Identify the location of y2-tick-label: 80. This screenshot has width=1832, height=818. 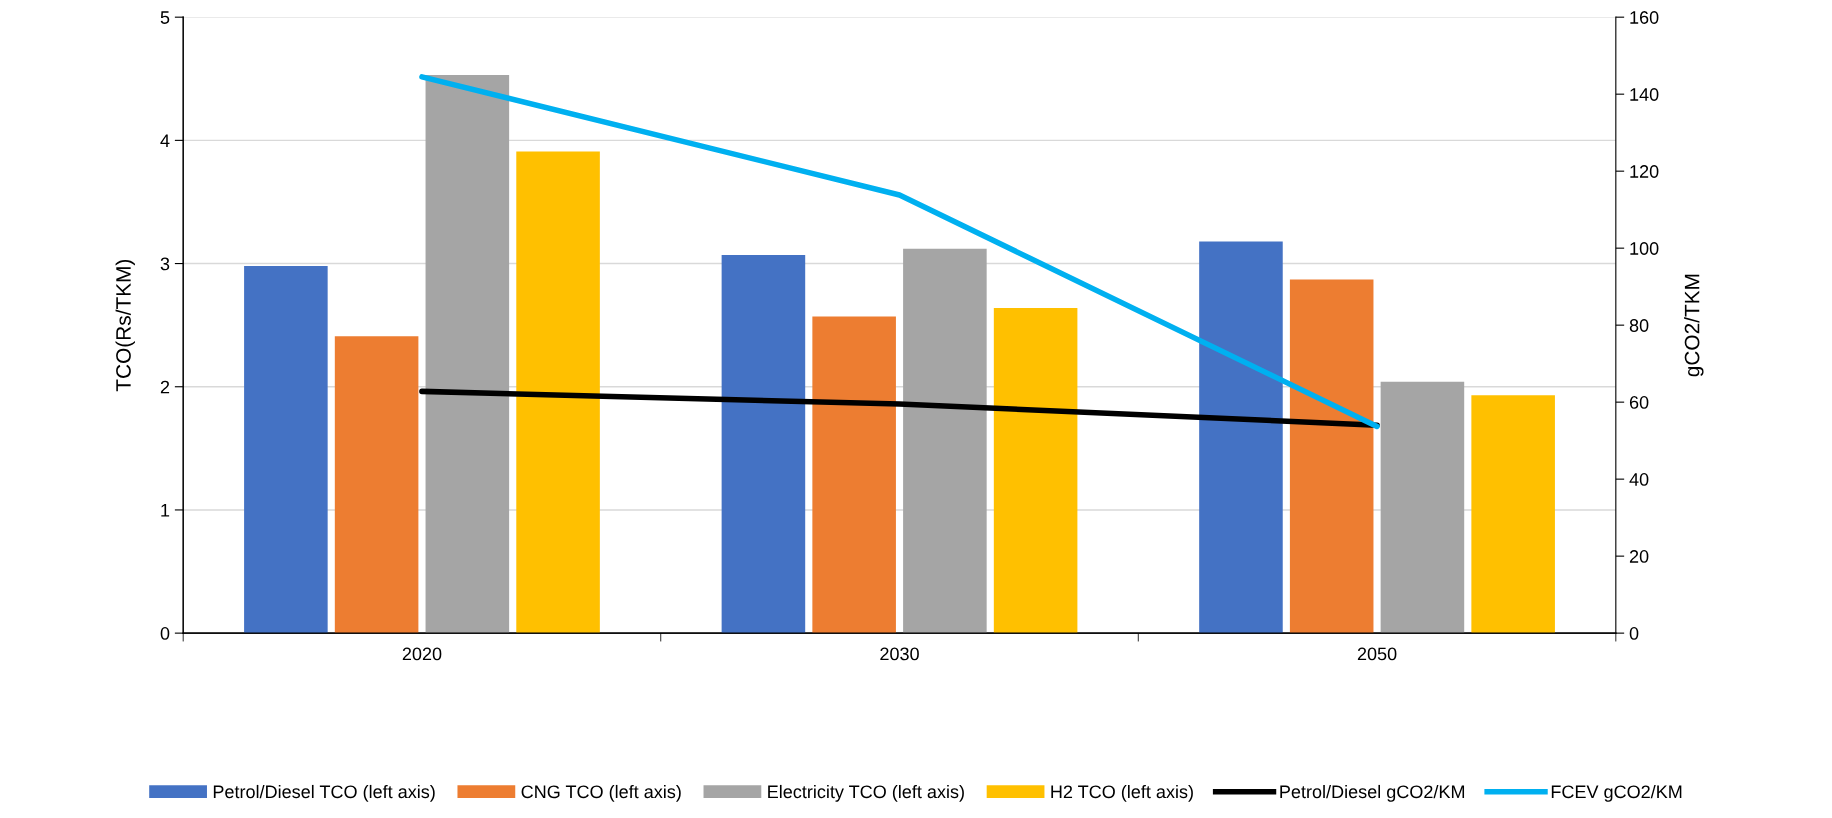
(1639, 325).